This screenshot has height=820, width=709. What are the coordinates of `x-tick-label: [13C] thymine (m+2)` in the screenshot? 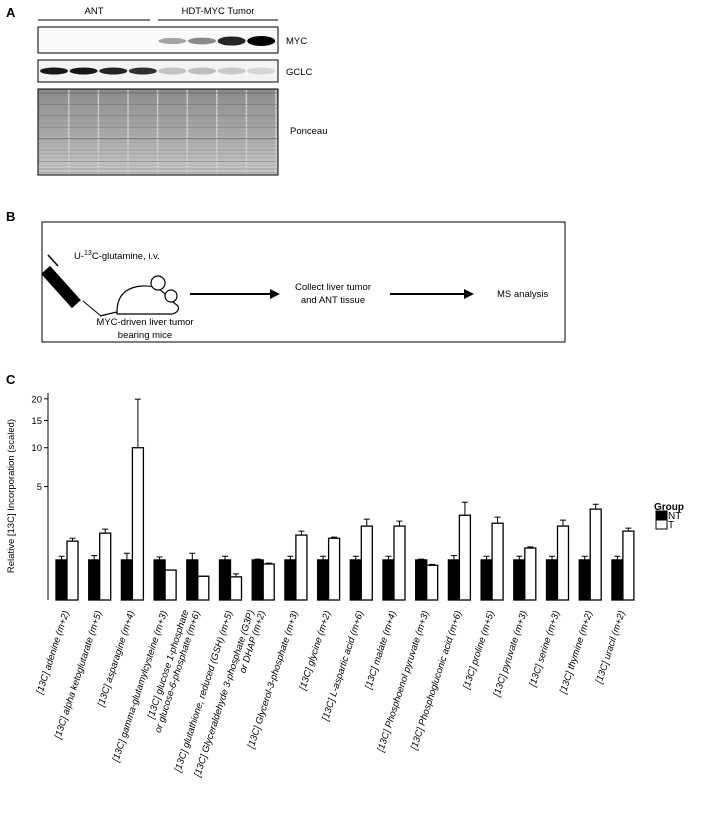 It's located at (576, 653).